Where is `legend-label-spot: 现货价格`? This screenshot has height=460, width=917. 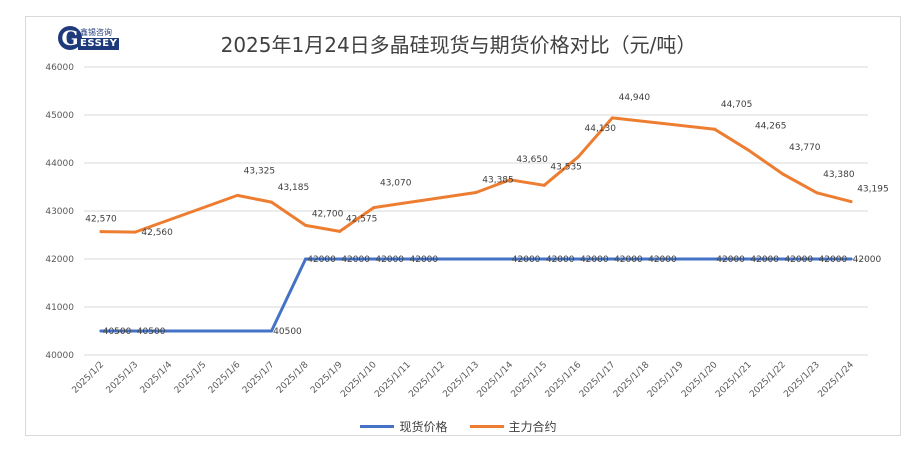 legend-label-spot: 现货价格 is located at coordinates (423, 427).